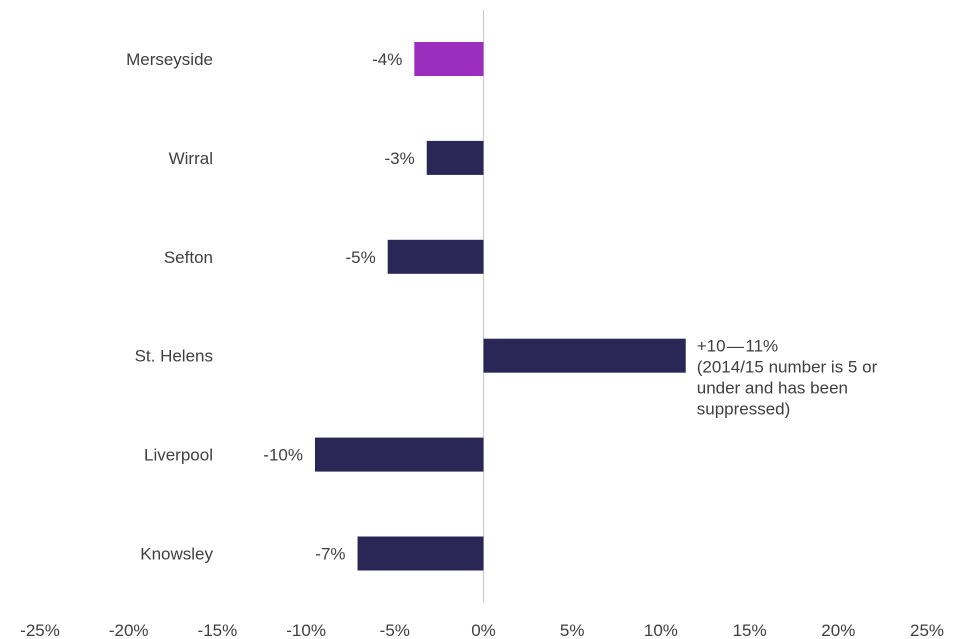 This screenshot has width=956, height=639. Describe the element at coordinates (399, 158) in the screenshot. I see `value-label: -3%` at that location.